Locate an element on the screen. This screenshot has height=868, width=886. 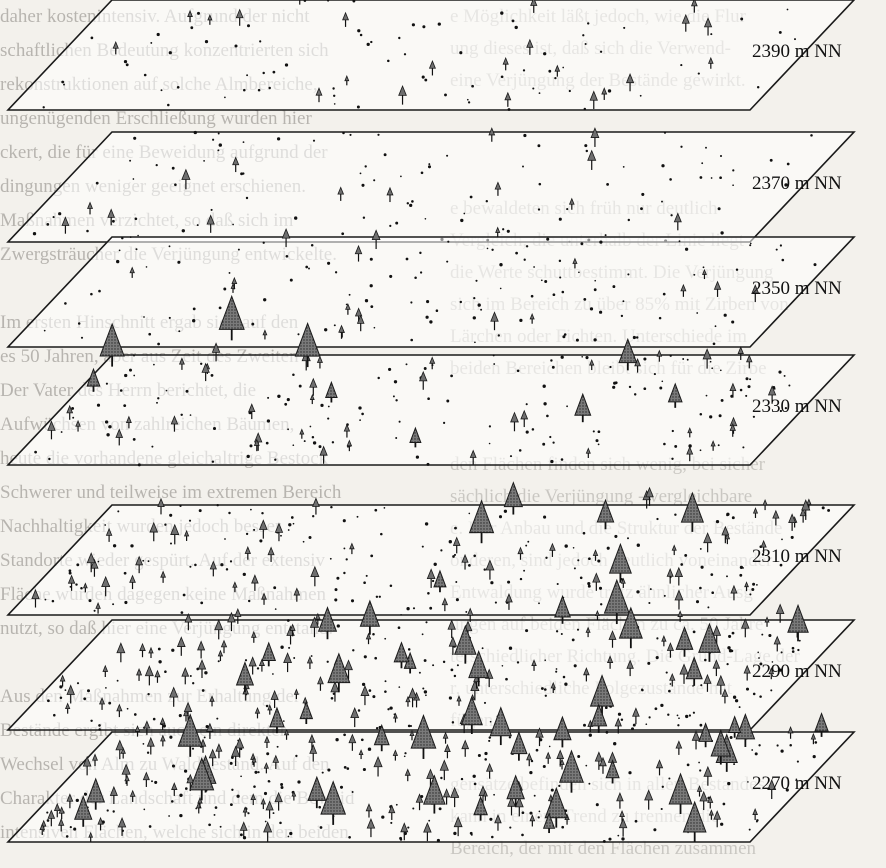
altitude-label: 2350 m NN is located at coordinates (797, 288).